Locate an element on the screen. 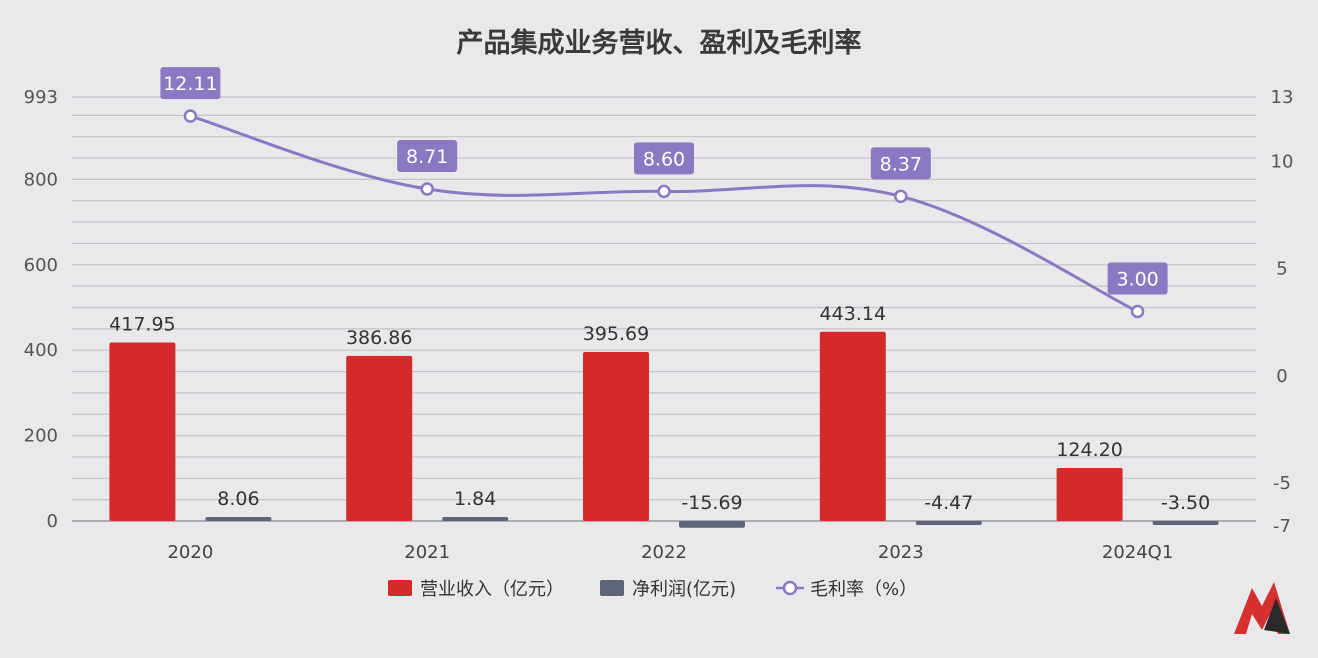  net-profit-data-label: 1.84 is located at coordinates (475, 499).